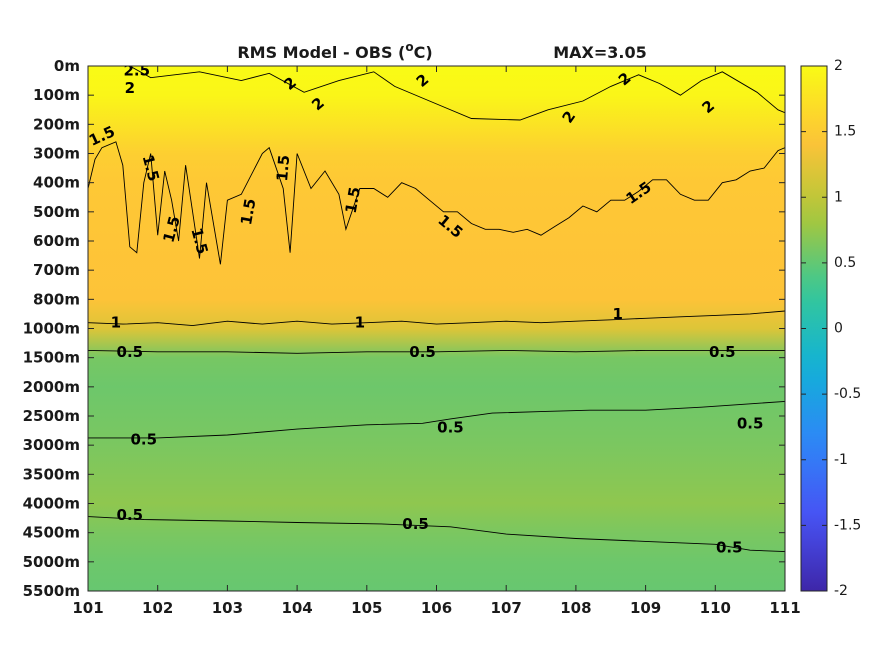 This screenshot has width=875, height=656. Describe the element at coordinates (51, 504) in the screenshot. I see `y-tick-label: 4000m` at that location.